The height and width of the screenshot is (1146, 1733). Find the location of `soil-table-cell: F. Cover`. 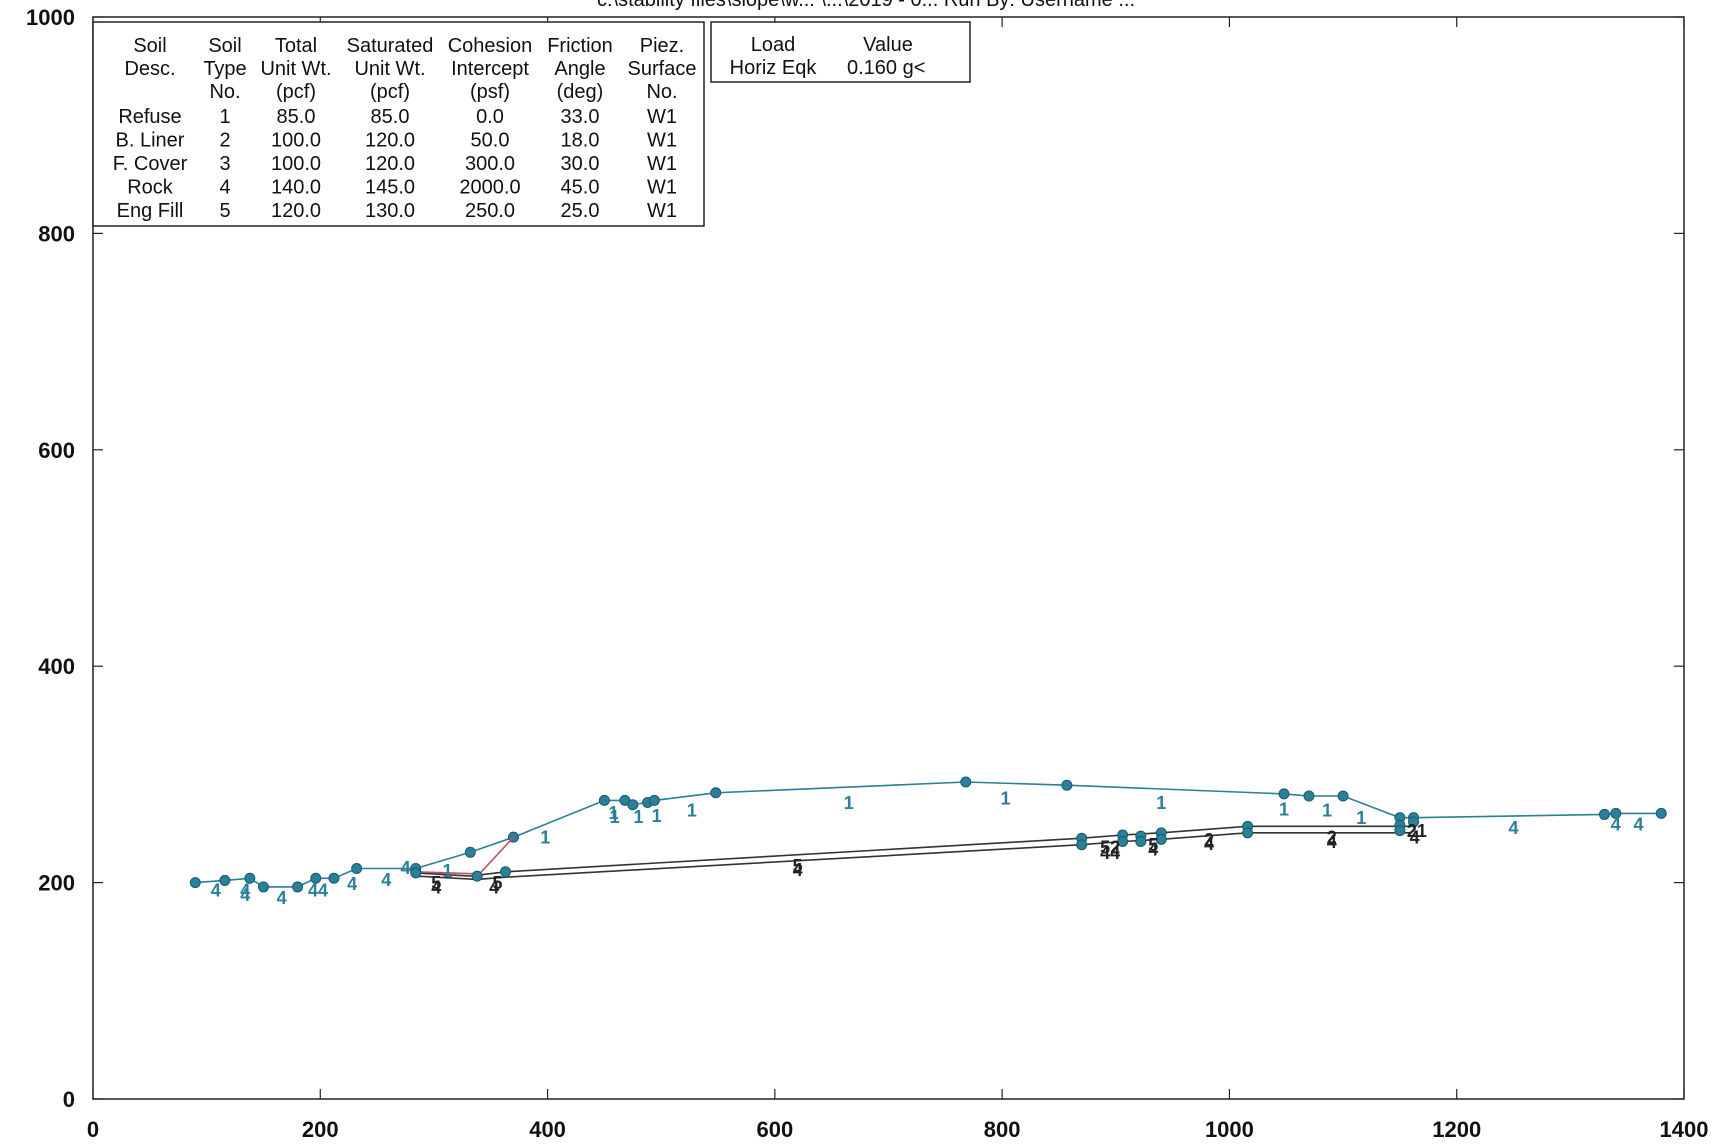

soil-table-cell: F. Cover is located at coordinates (150, 164).